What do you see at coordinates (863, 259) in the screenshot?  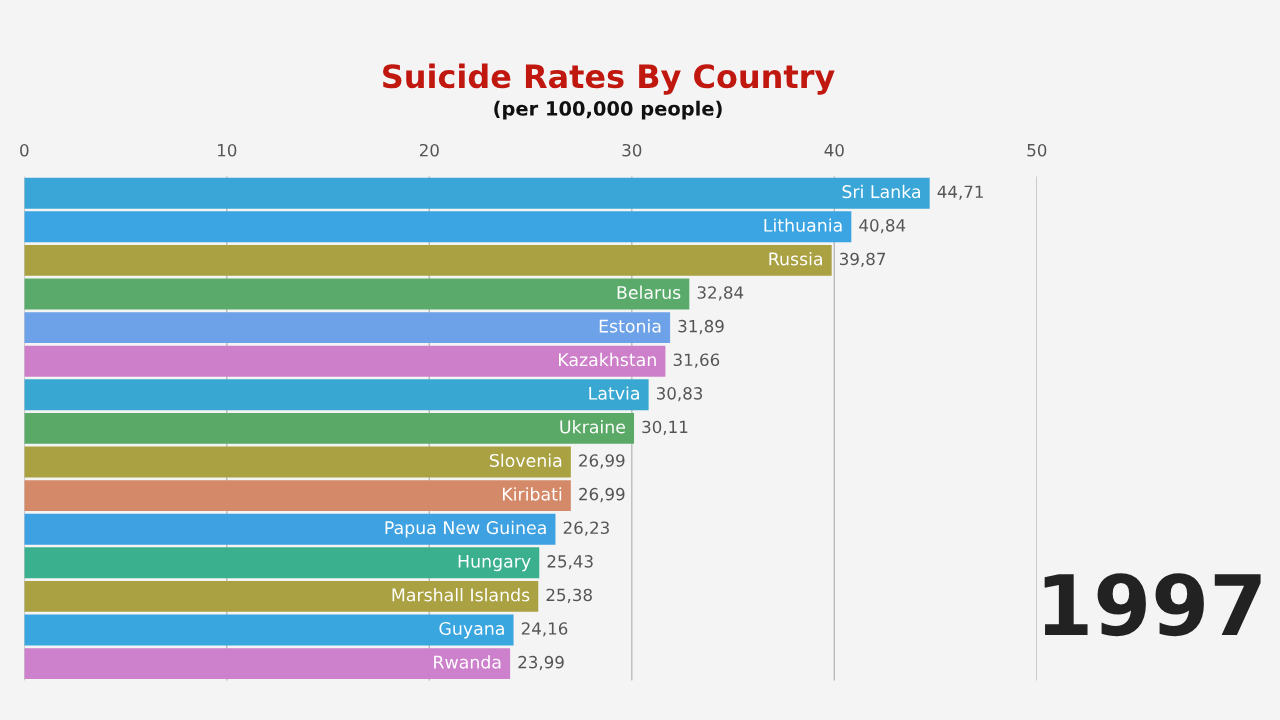 I see `data-label: 39,87` at bounding box center [863, 259].